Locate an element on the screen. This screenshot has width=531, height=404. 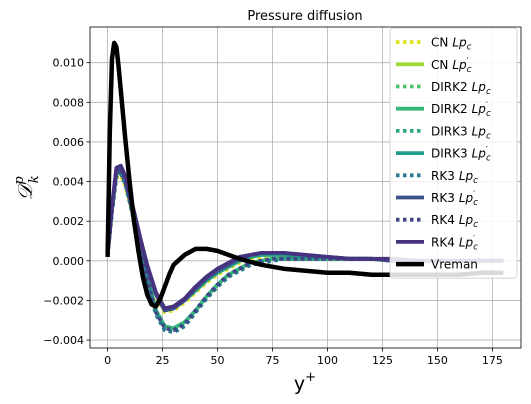
legend-label-dirk3-dotted: DIRK3 Lpc is located at coordinates (461, 132).